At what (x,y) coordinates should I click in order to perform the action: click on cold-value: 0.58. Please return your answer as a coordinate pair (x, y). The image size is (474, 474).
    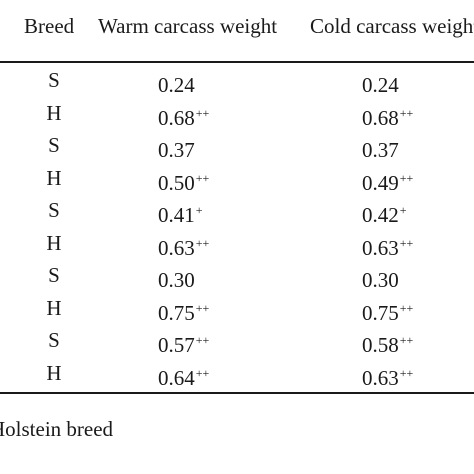
    Looking at the image, I should click on (380, 345).